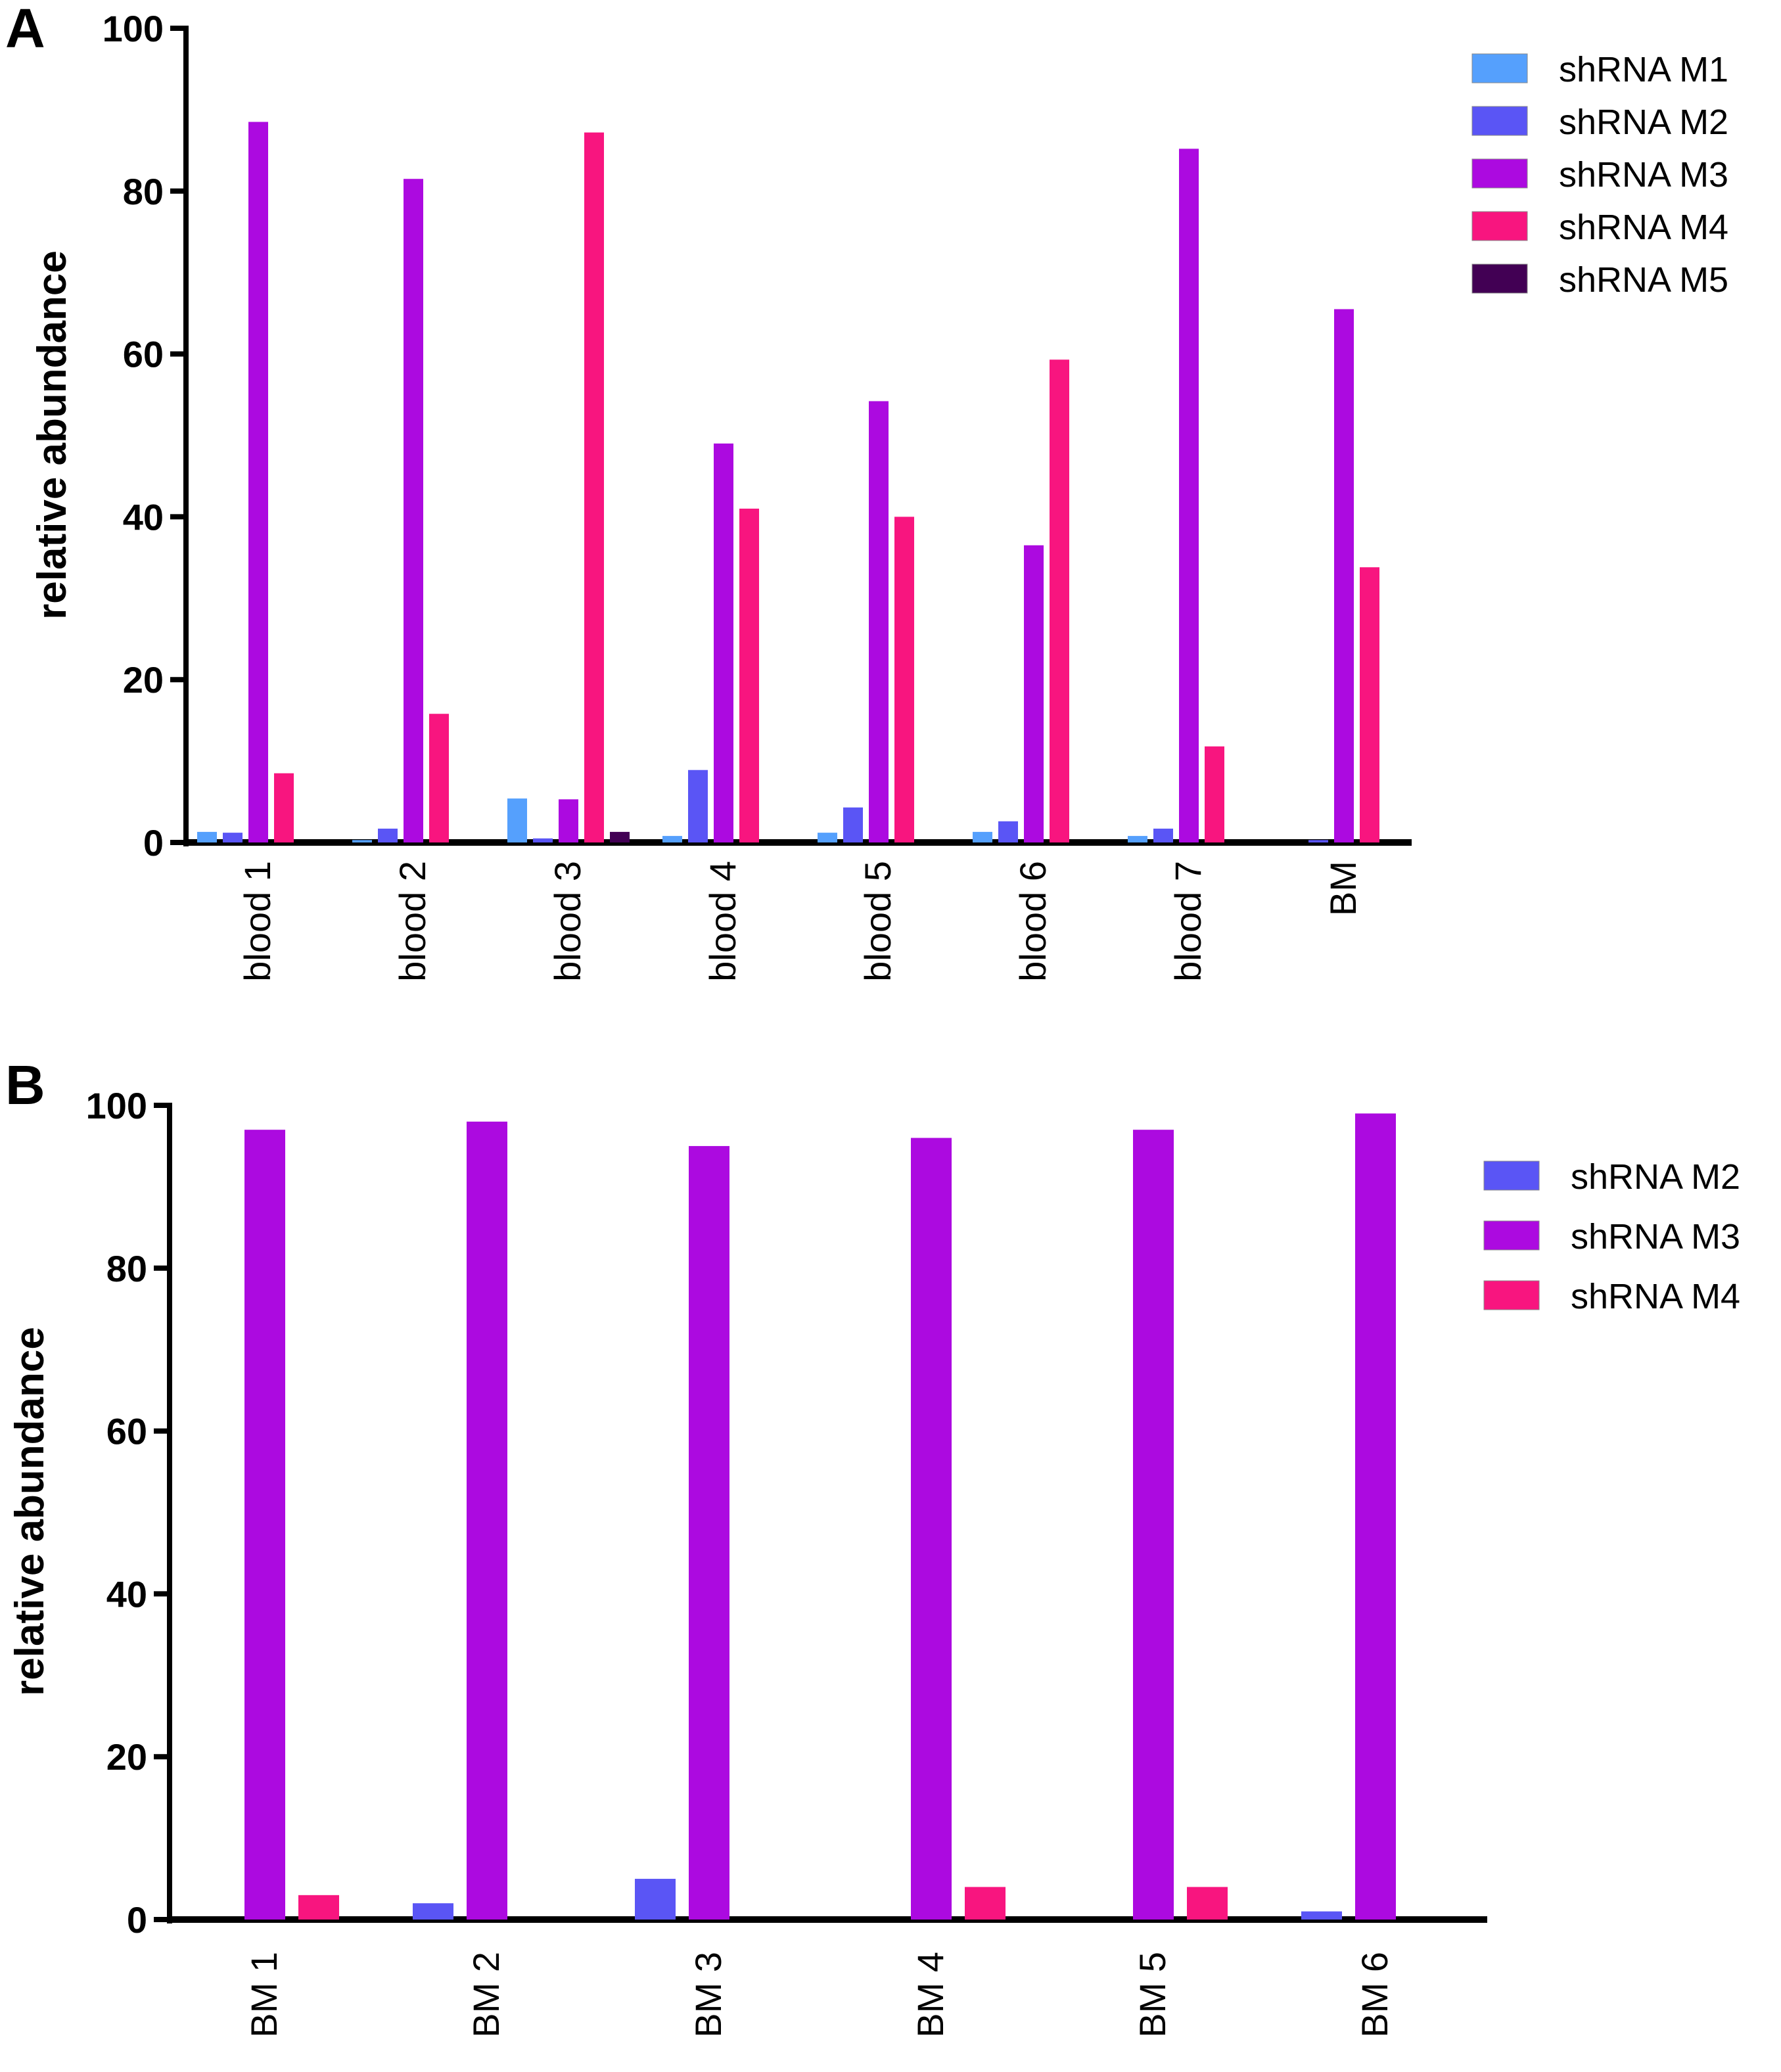 The width and height of the screenshot is (1781, 2072). Describe the element at coordinates (1374, 1995) in the screenshot. I see `x-tick-label: BM 6` at that location.